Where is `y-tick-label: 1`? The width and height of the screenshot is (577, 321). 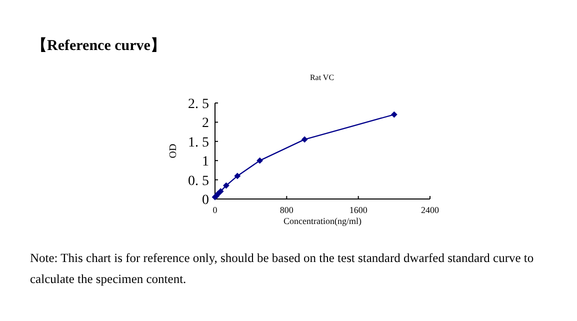
y-tick-label: 1 is located at coordinates (205, 162).